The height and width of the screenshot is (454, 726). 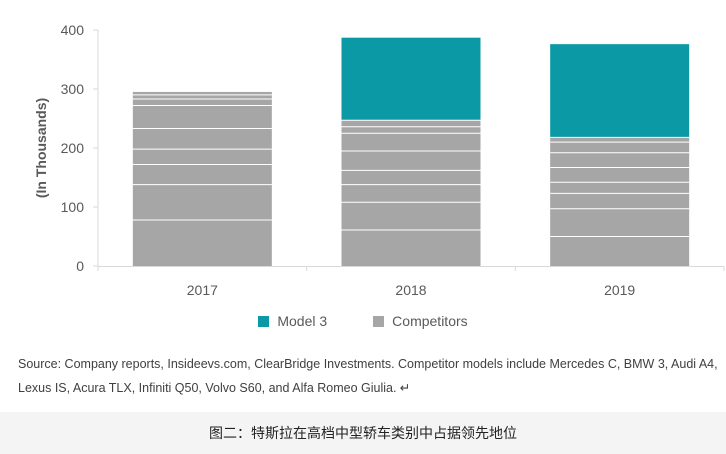 What do you see at coordinates (619, 290) in the screenshot?
I see `x-tick-label: 2019` at bounding box center [619, 290].